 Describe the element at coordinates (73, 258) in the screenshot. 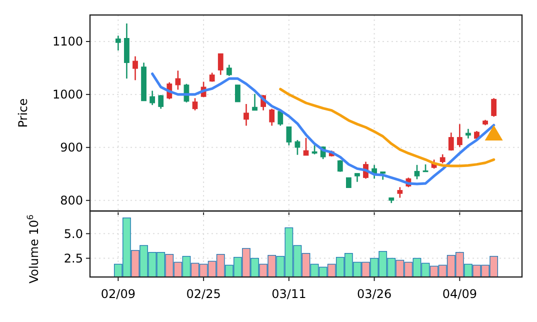

I see `y-tick-label: 2.5` at that location.